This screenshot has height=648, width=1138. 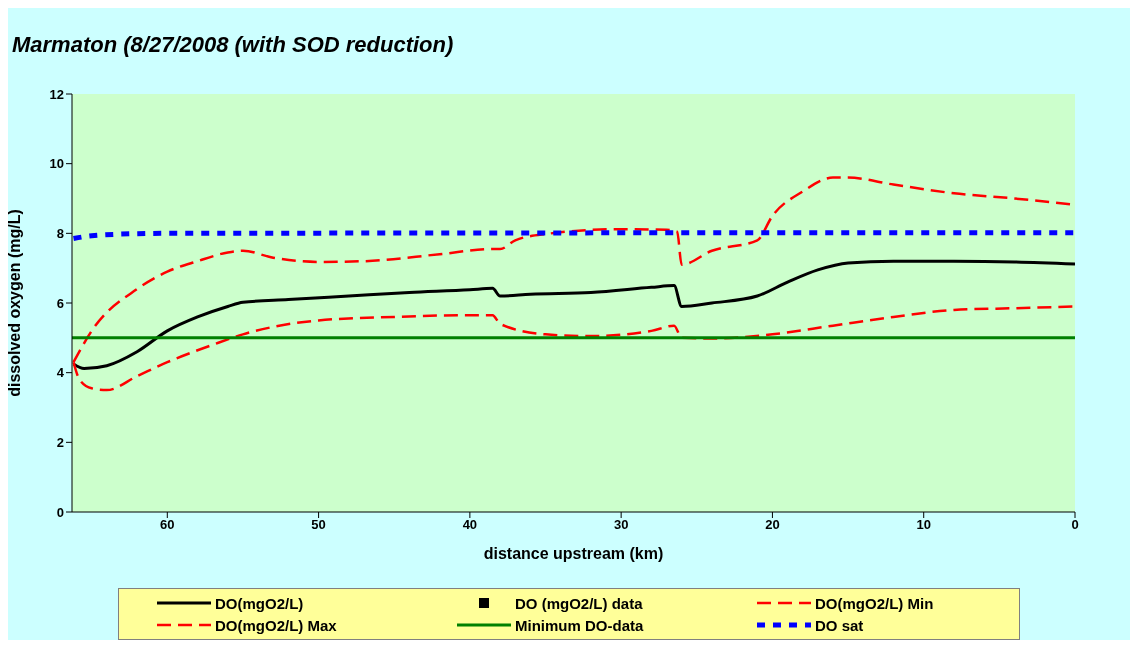 What do you see at coordinates (56, 94) in the screenshot?
I see `y-tick-label: 12` at bounding box center [56, 94].